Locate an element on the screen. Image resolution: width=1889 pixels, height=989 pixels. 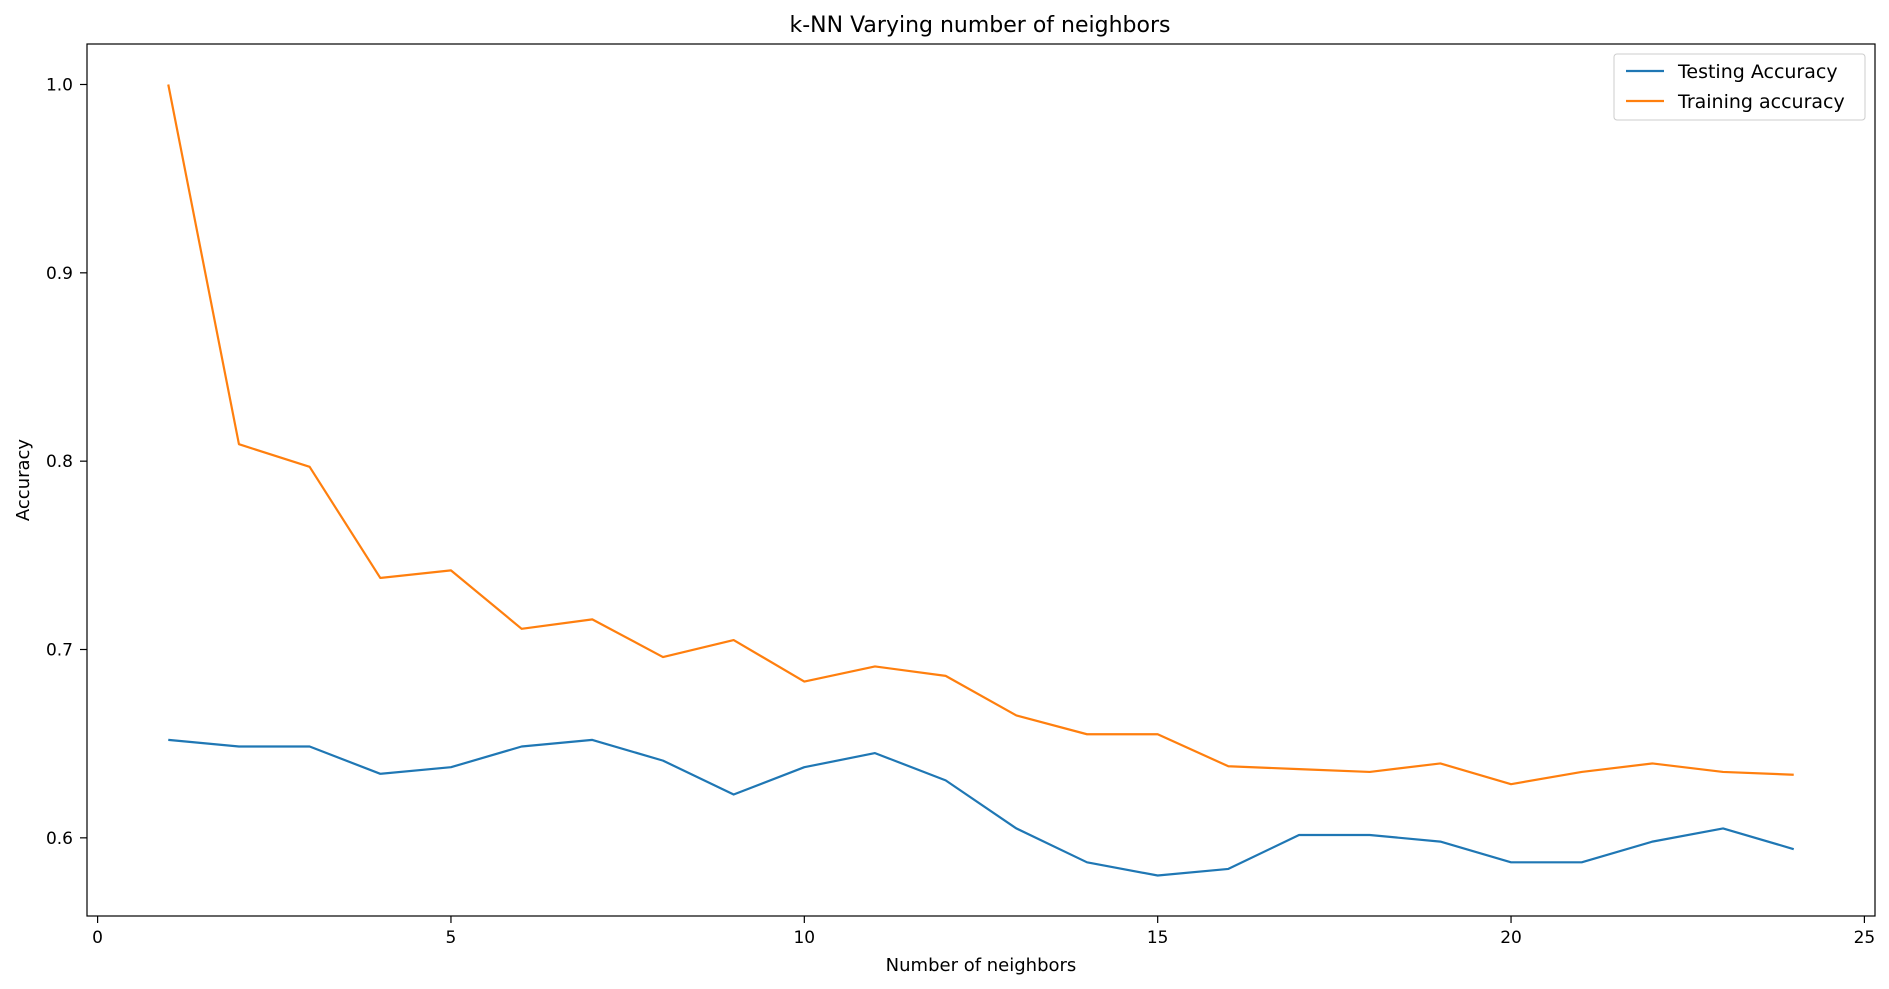
x-tick-label: 0 is located at coordinates (97, 938).